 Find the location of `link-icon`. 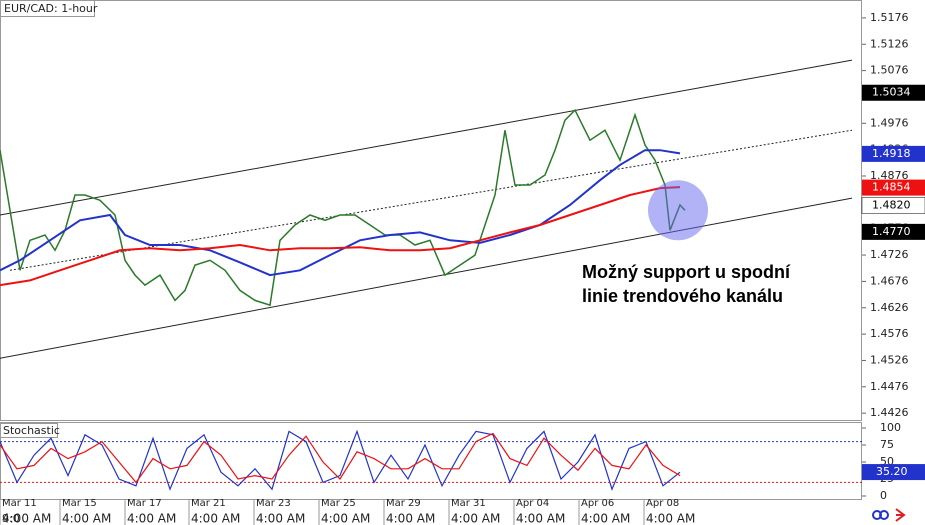

link-icon is located at coordinates (884, 515).